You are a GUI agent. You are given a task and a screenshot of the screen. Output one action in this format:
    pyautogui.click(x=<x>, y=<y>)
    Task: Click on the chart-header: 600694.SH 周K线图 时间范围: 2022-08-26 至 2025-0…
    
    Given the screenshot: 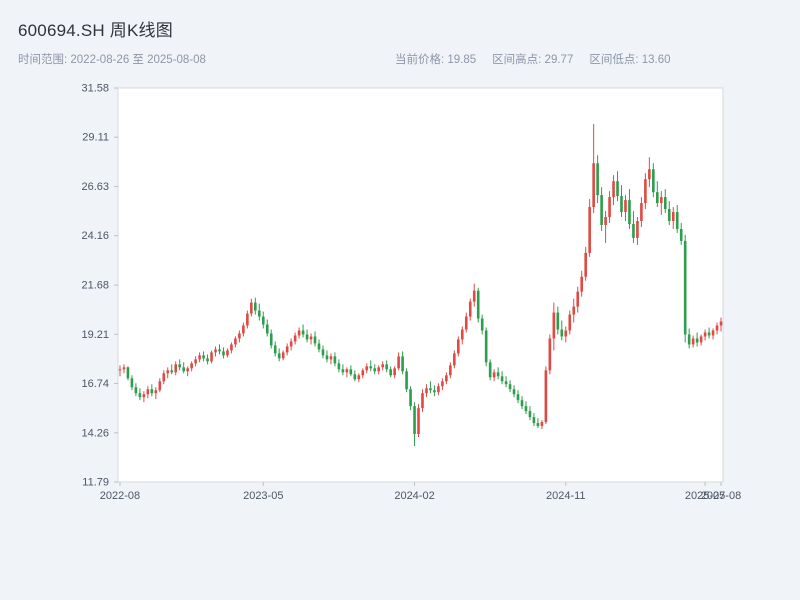 What is the action you would take?
    pyautogui.click(x=400, y=40)
    